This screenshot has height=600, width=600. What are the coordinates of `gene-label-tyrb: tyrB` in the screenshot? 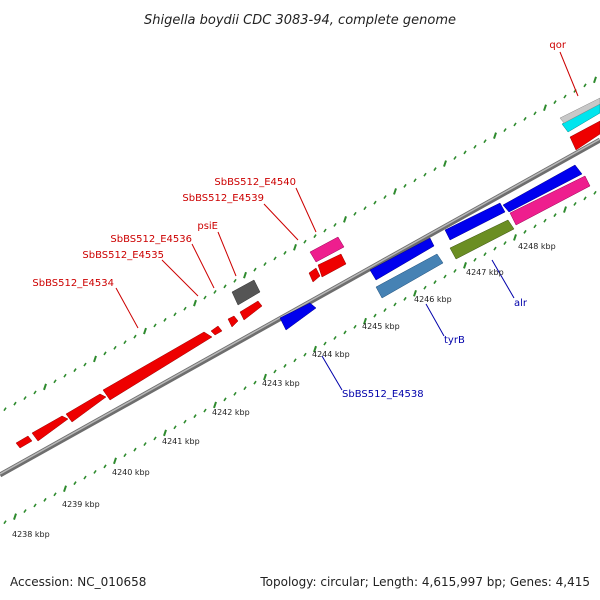 It's located at (454, 340).